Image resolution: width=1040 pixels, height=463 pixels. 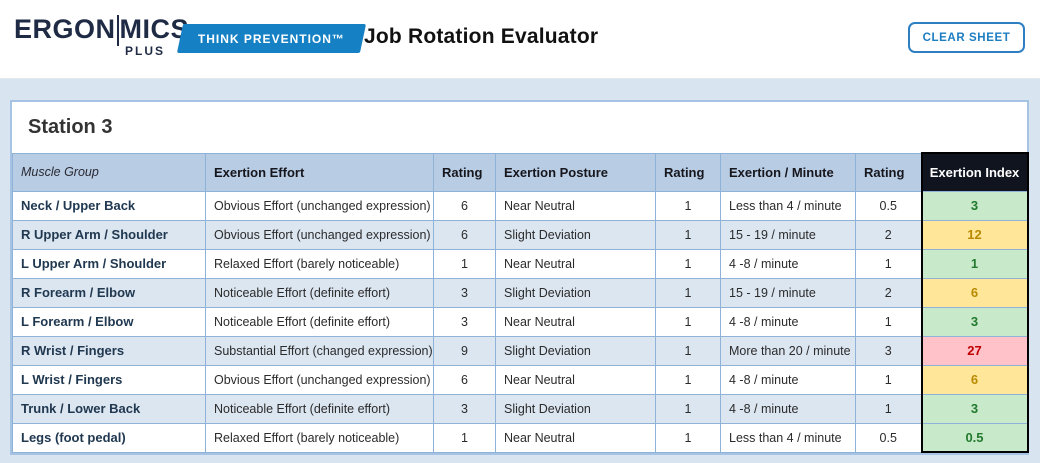 What do you see at coordinates (70, 127) in the screenshot?
I see `station-title: Station 3` at bounding box center [70, 127].